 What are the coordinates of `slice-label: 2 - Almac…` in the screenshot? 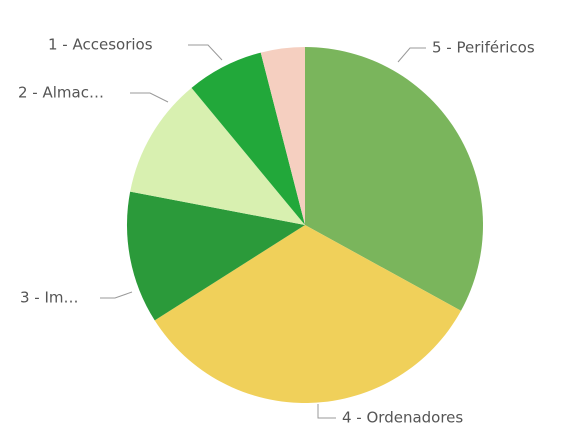 It's located at (61, 93).